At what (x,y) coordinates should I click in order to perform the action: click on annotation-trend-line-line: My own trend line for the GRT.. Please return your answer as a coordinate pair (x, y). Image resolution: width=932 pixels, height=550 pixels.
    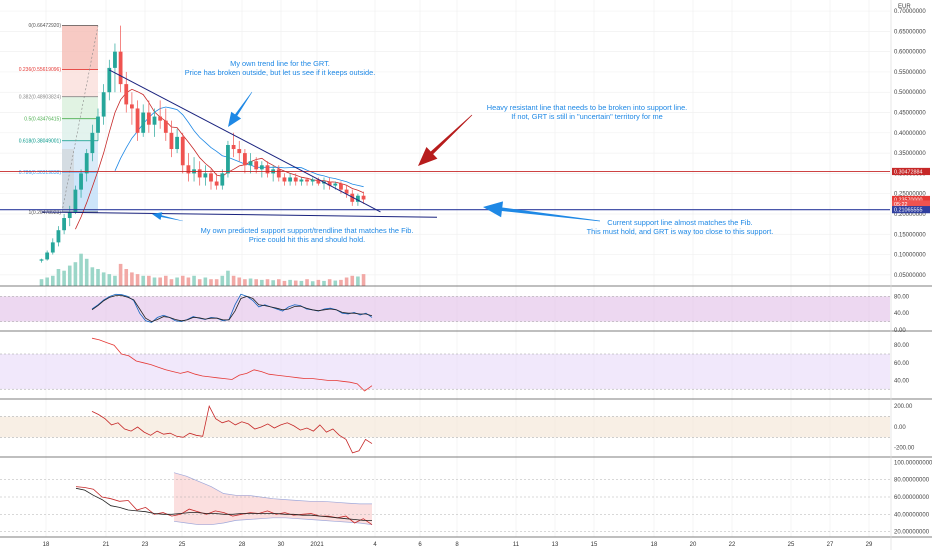
    Looking at the image, I should click on (280, 63).